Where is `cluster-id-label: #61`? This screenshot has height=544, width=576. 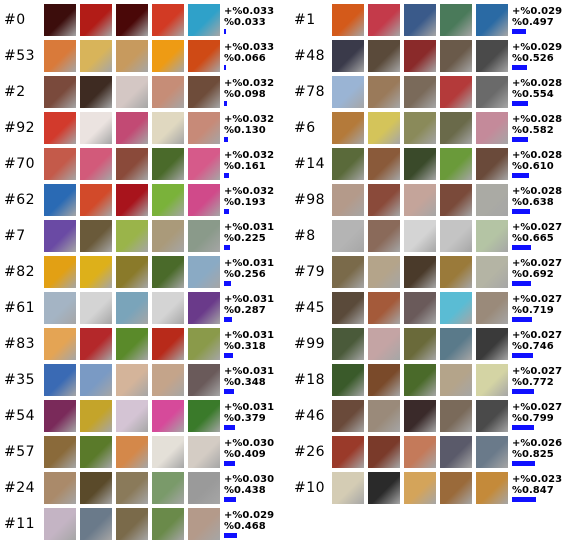
cluster-id-label: #61 is located at coordinates (20, 308).